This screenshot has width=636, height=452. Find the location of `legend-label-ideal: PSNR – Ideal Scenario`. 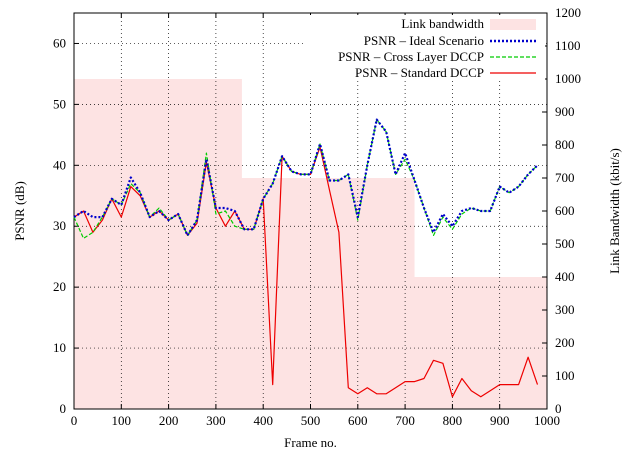

legend-label-ideal: PSNR – Ideal Scenario is located at coordinates (424, 40).